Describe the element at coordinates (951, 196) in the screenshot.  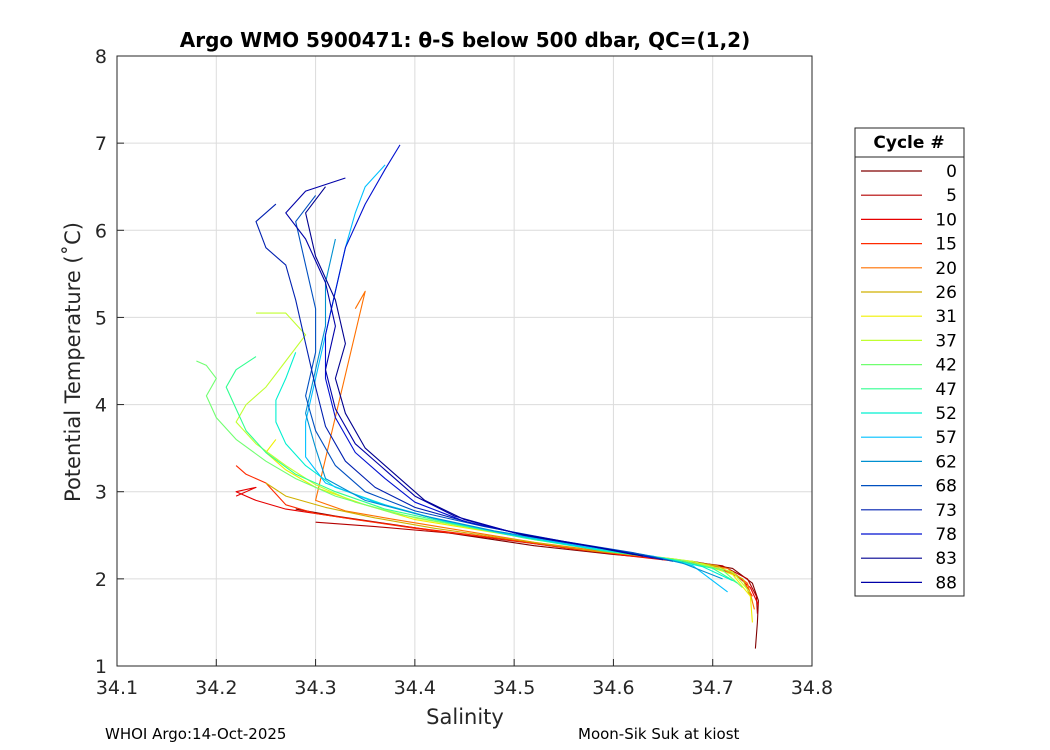
I see `legend-label-5: 5` at that location.